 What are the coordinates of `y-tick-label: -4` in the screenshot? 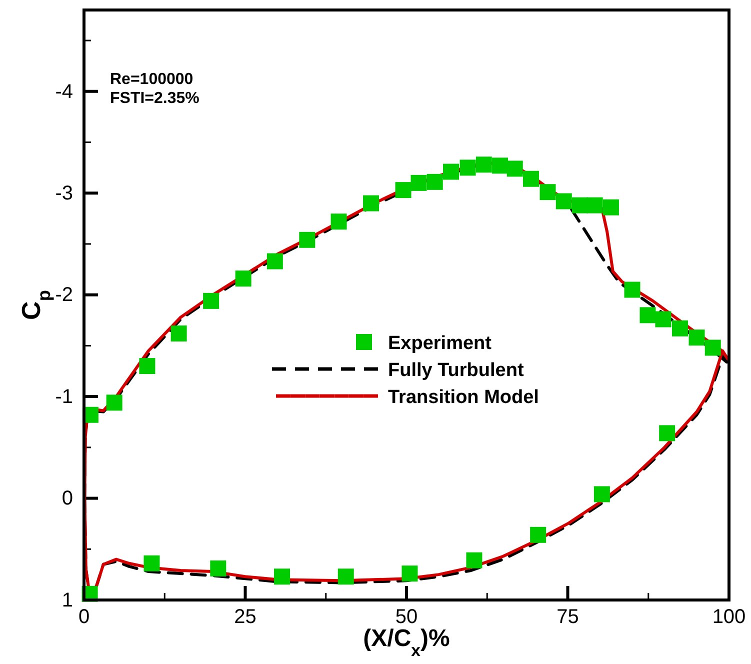 It's located at (64, 91).